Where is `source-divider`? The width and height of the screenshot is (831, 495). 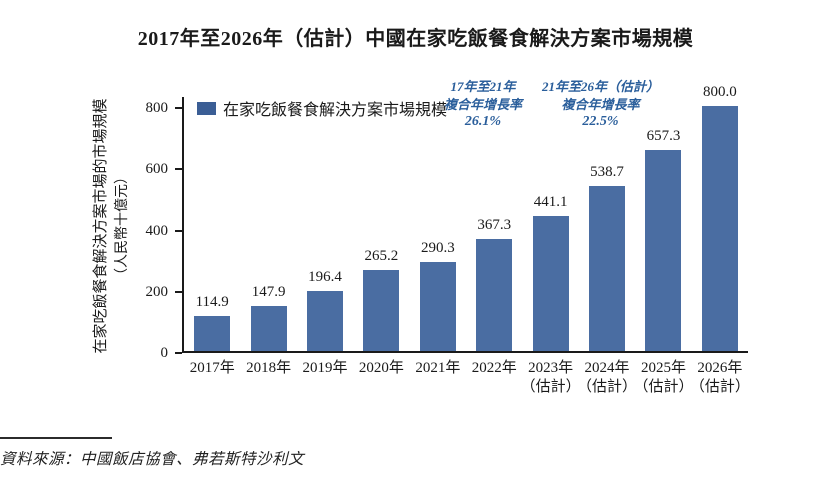
source-divider is located at coordinates (56, 438).